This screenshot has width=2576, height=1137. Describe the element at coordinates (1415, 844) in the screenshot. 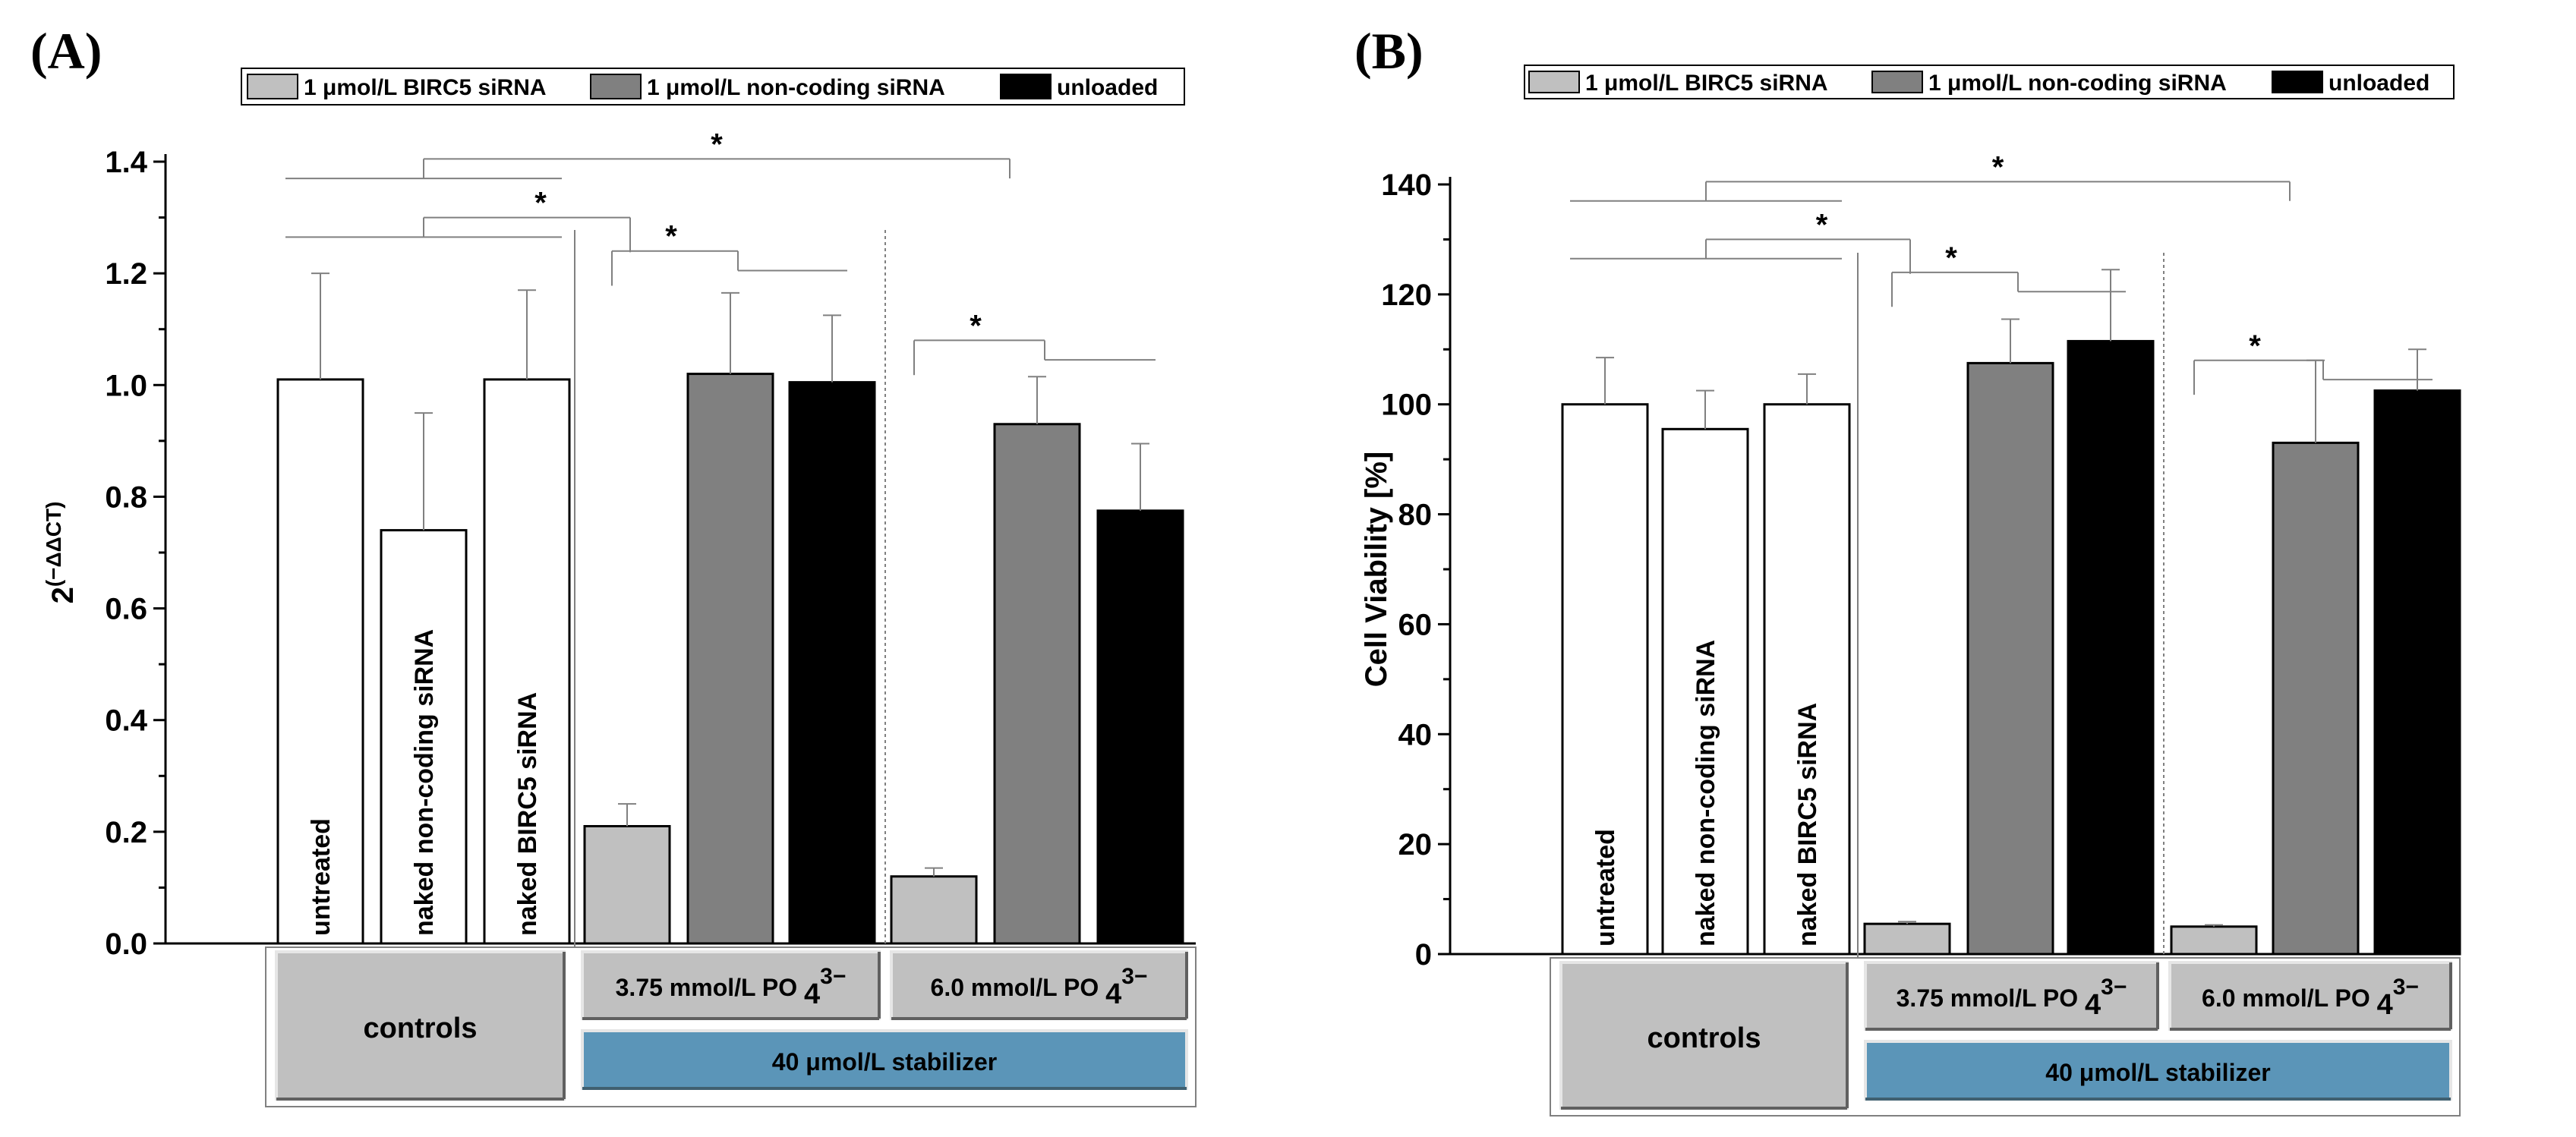

I see `y-tick-label: 20` at that location.